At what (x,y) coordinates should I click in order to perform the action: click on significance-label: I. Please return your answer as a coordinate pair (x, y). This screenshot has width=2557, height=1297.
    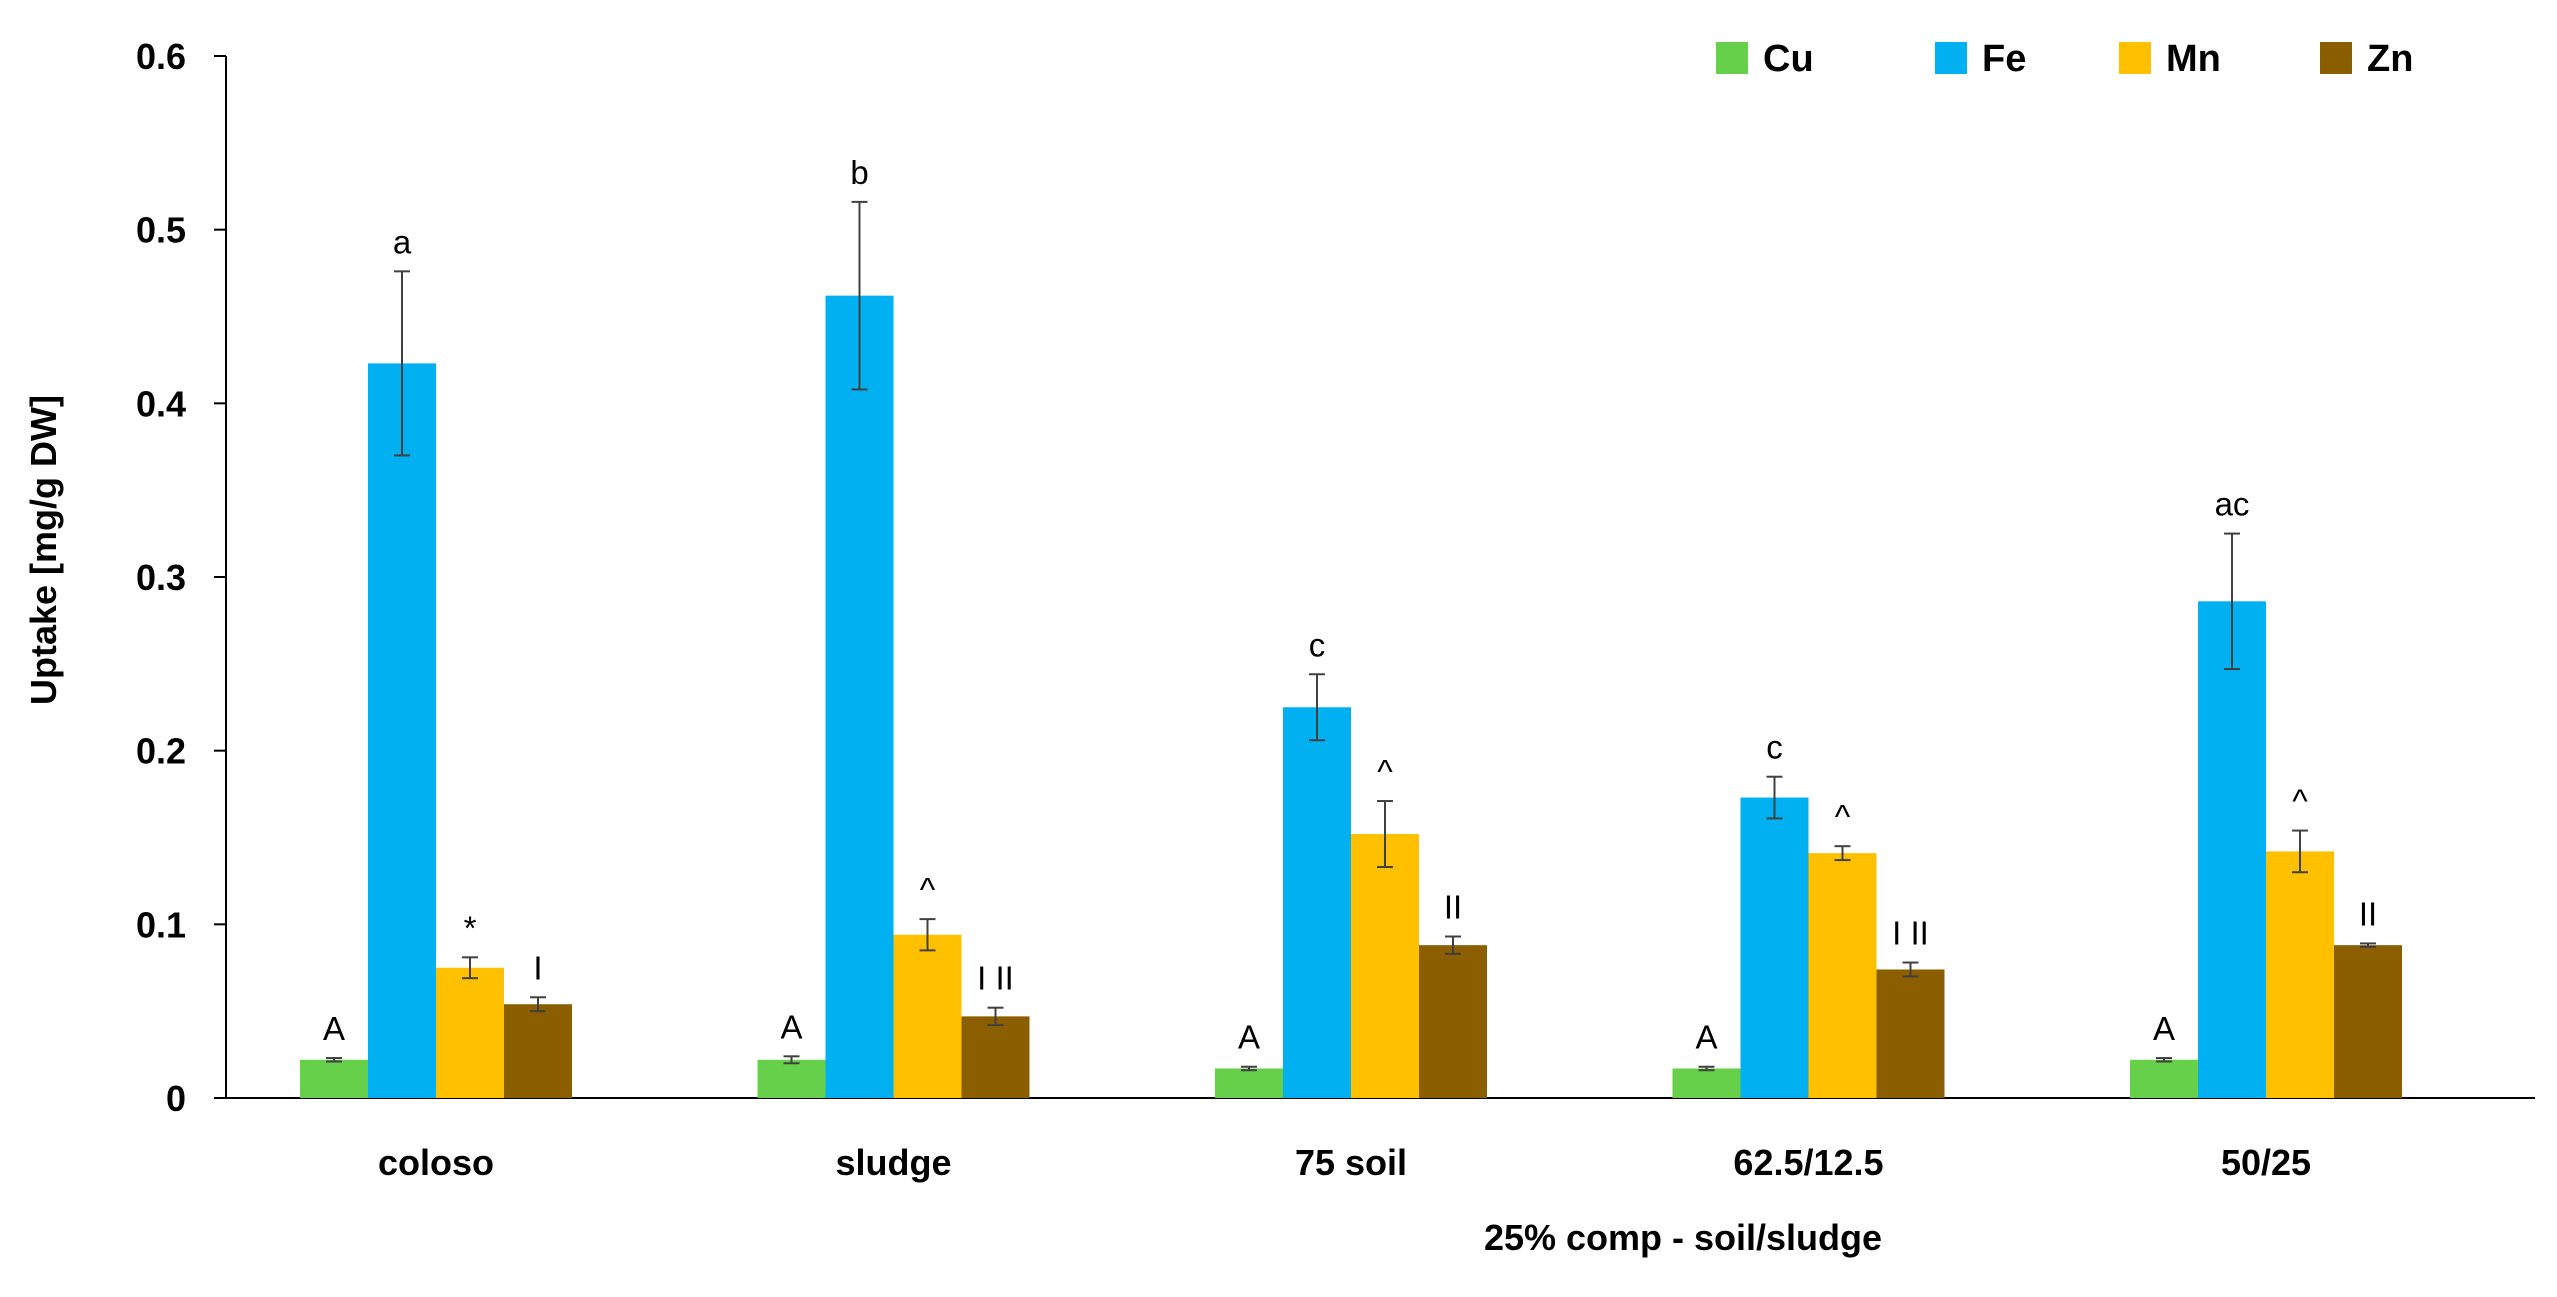
    Looking at the image, I should click on (537, 967).